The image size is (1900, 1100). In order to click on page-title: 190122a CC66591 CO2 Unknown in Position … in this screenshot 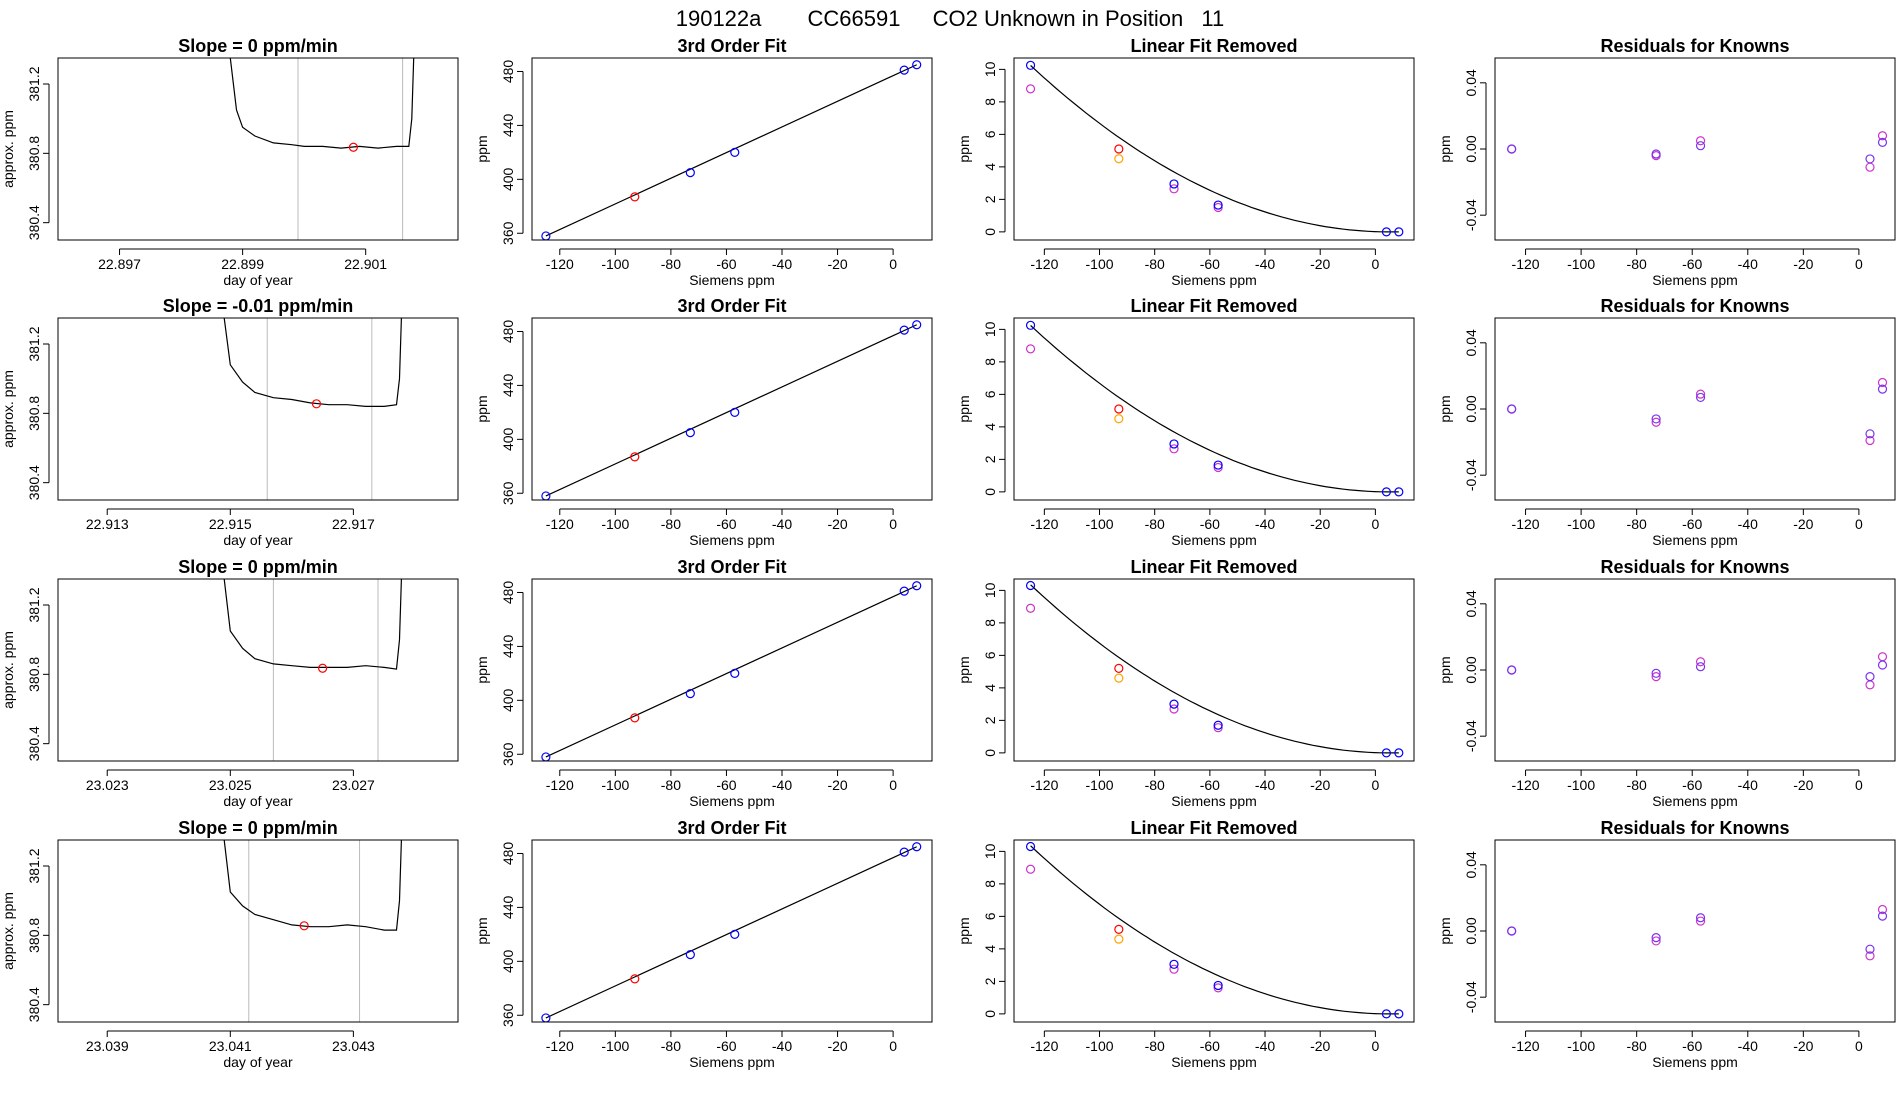, I will do `click(950, 18)`.